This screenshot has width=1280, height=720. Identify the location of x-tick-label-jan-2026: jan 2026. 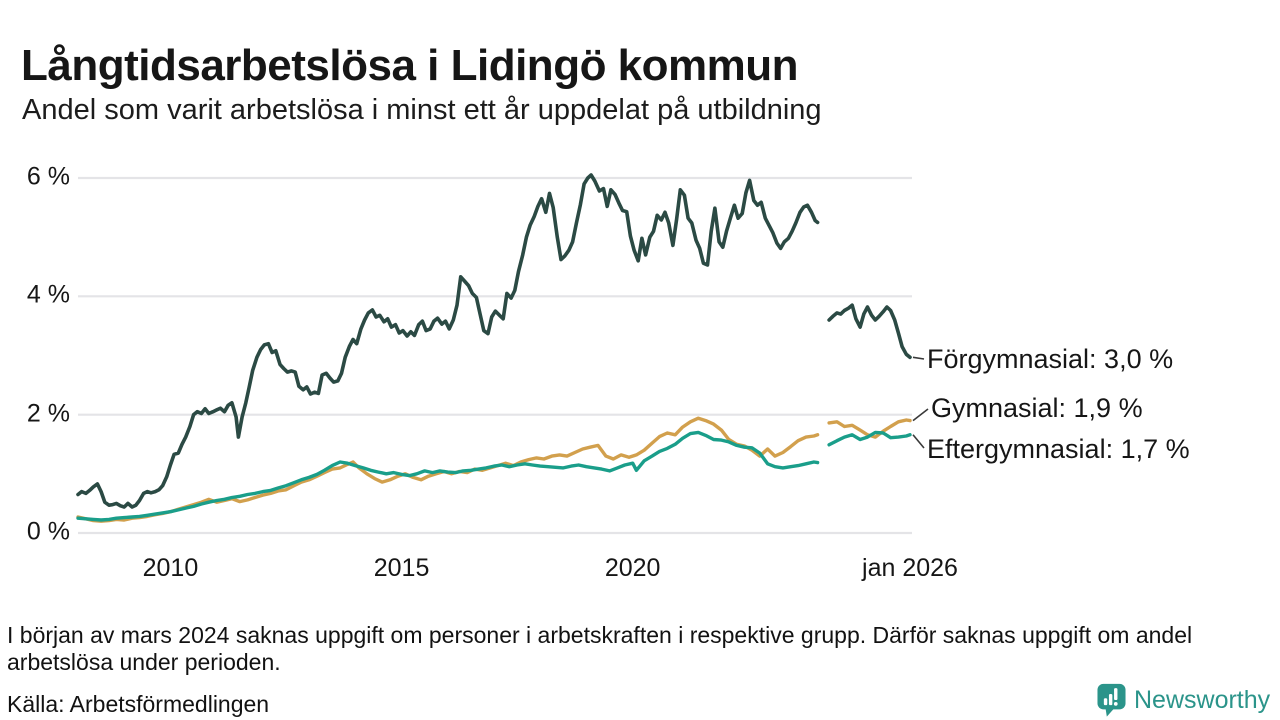
(910, 568).